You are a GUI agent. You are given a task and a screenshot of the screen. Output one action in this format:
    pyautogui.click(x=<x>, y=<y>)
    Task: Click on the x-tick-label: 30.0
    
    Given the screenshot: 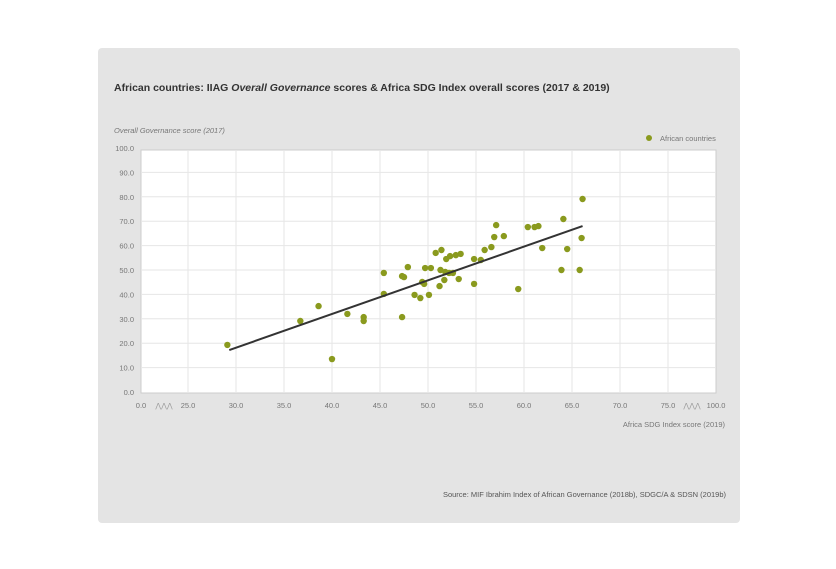 What is the action you would take?
    pyautogui.click(x=236, y=405)
    